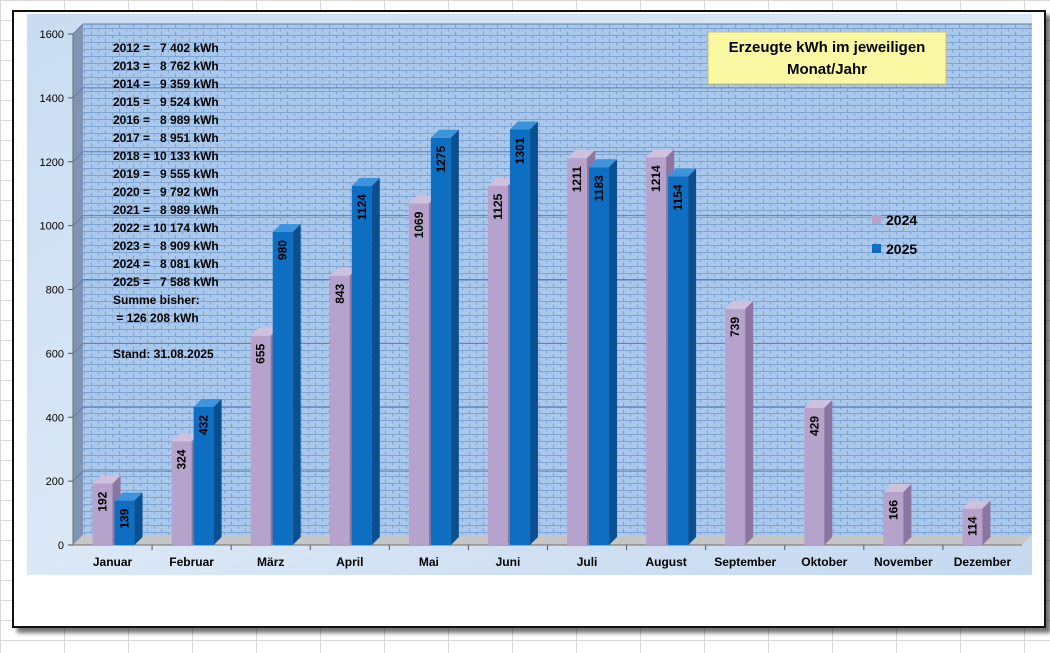  Describe the element at coordinates (827, 58) in the screenshot. I see `title-background` at that location.